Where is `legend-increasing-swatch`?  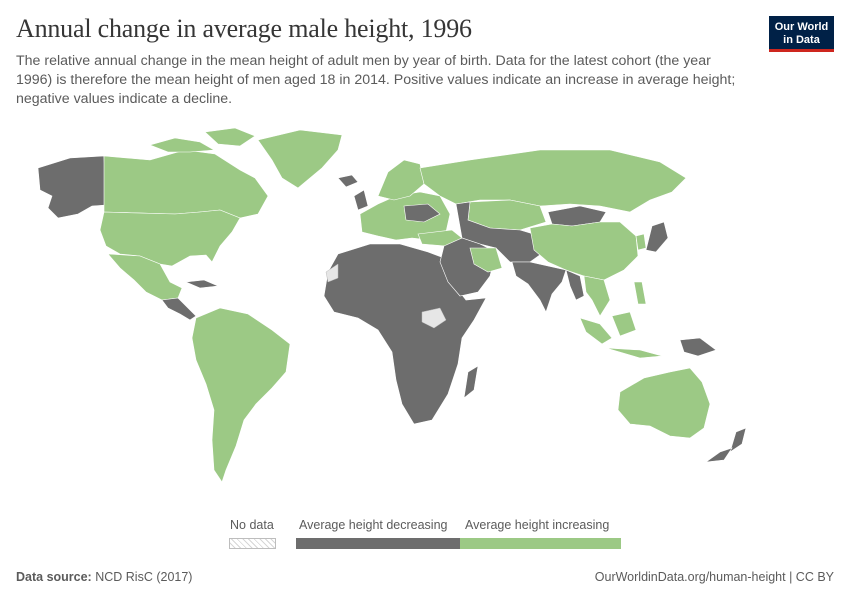
legend-increasing-swatch is located at coordinates (540, 543).